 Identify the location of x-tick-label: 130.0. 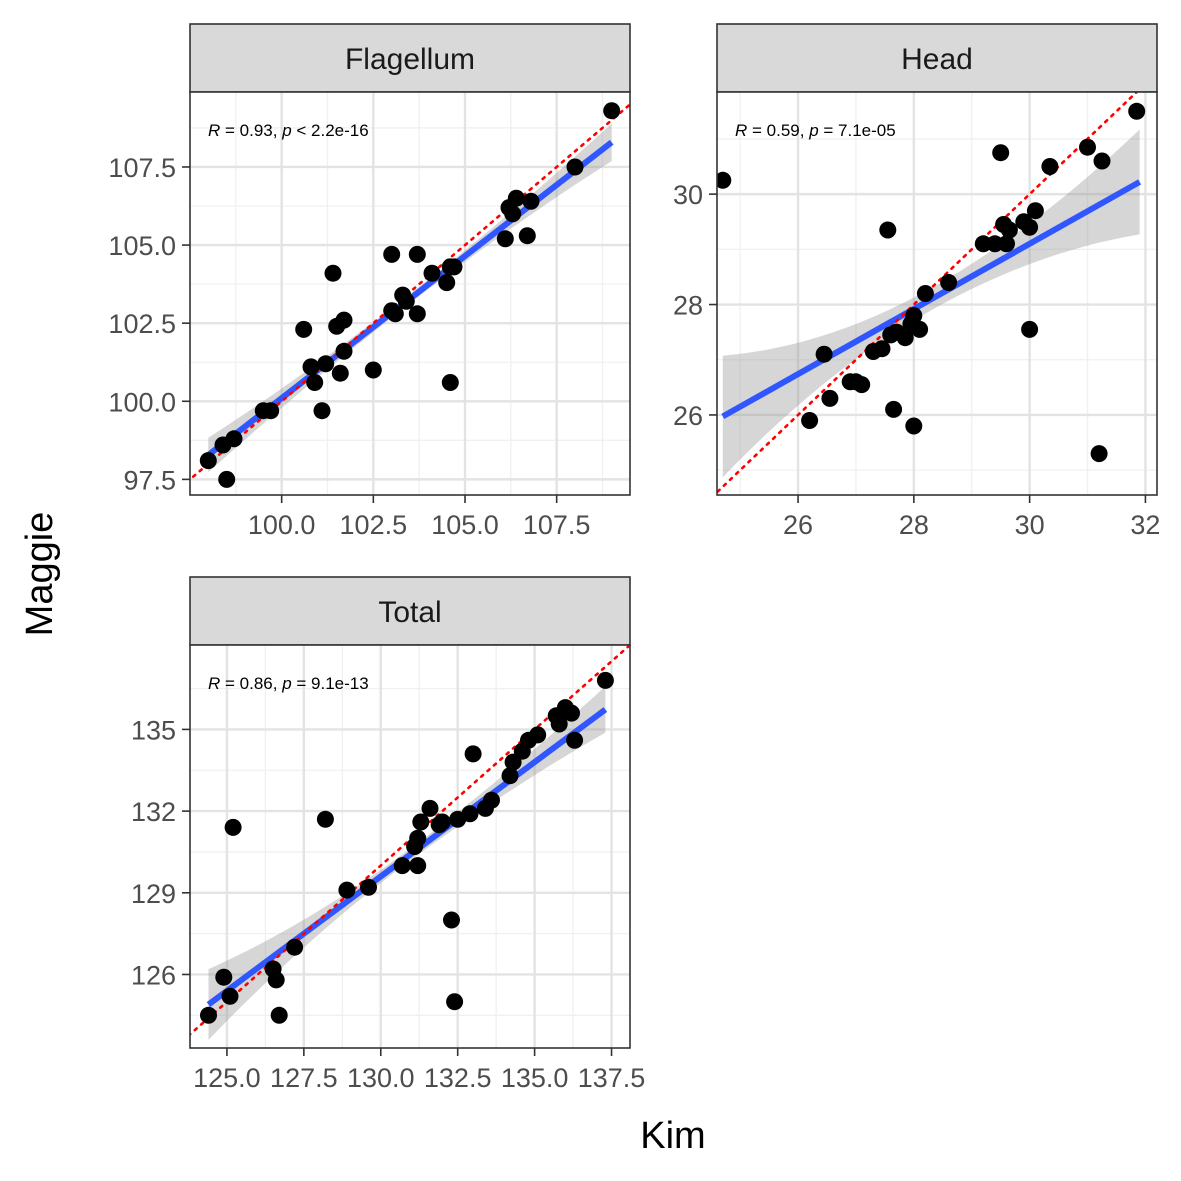
(381, 1078).